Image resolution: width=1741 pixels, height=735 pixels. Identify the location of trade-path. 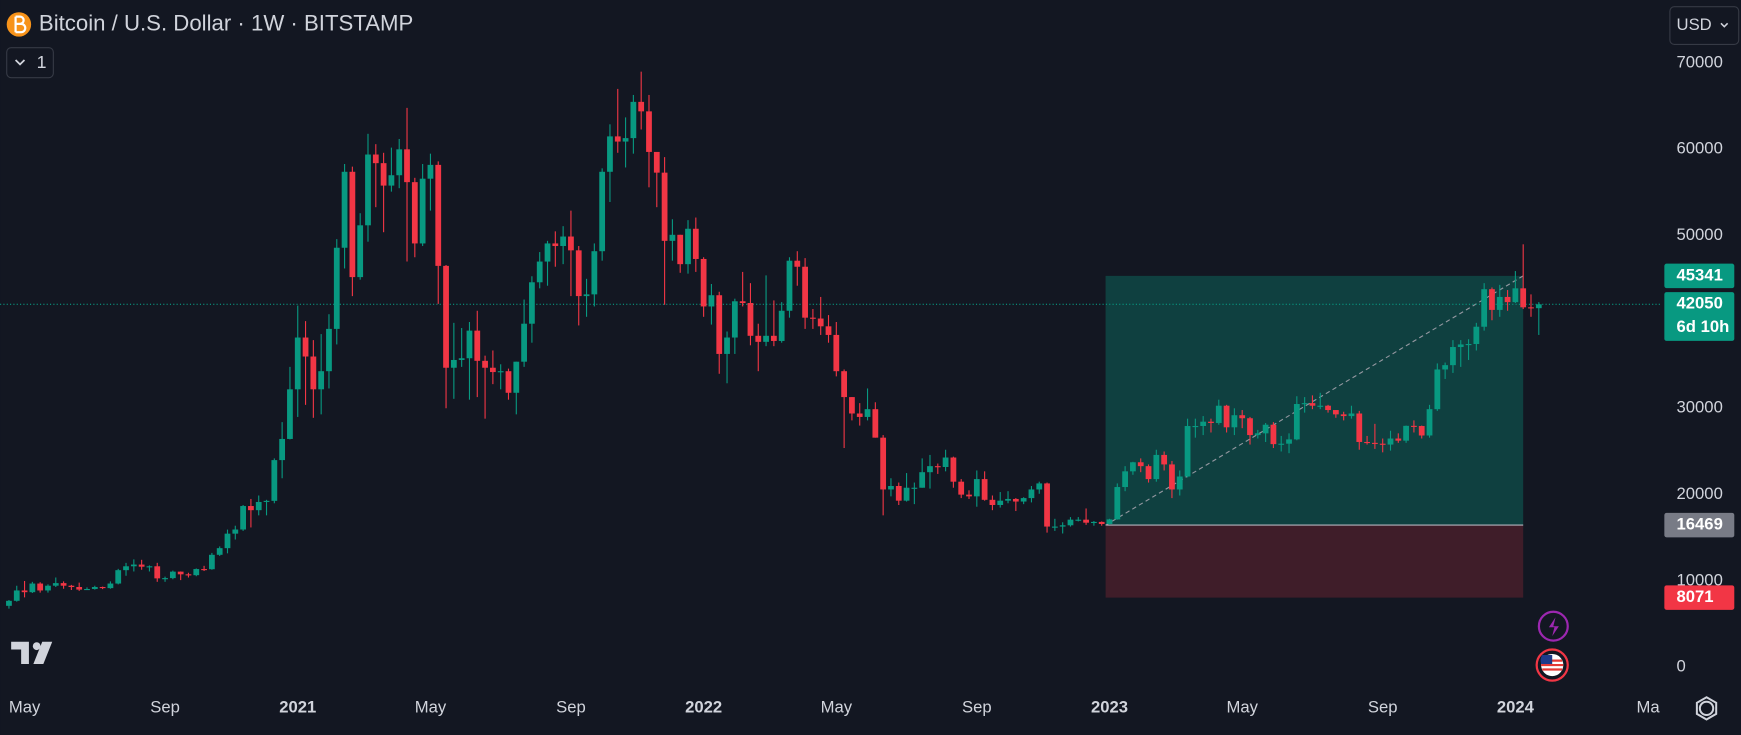
(1314, 400).